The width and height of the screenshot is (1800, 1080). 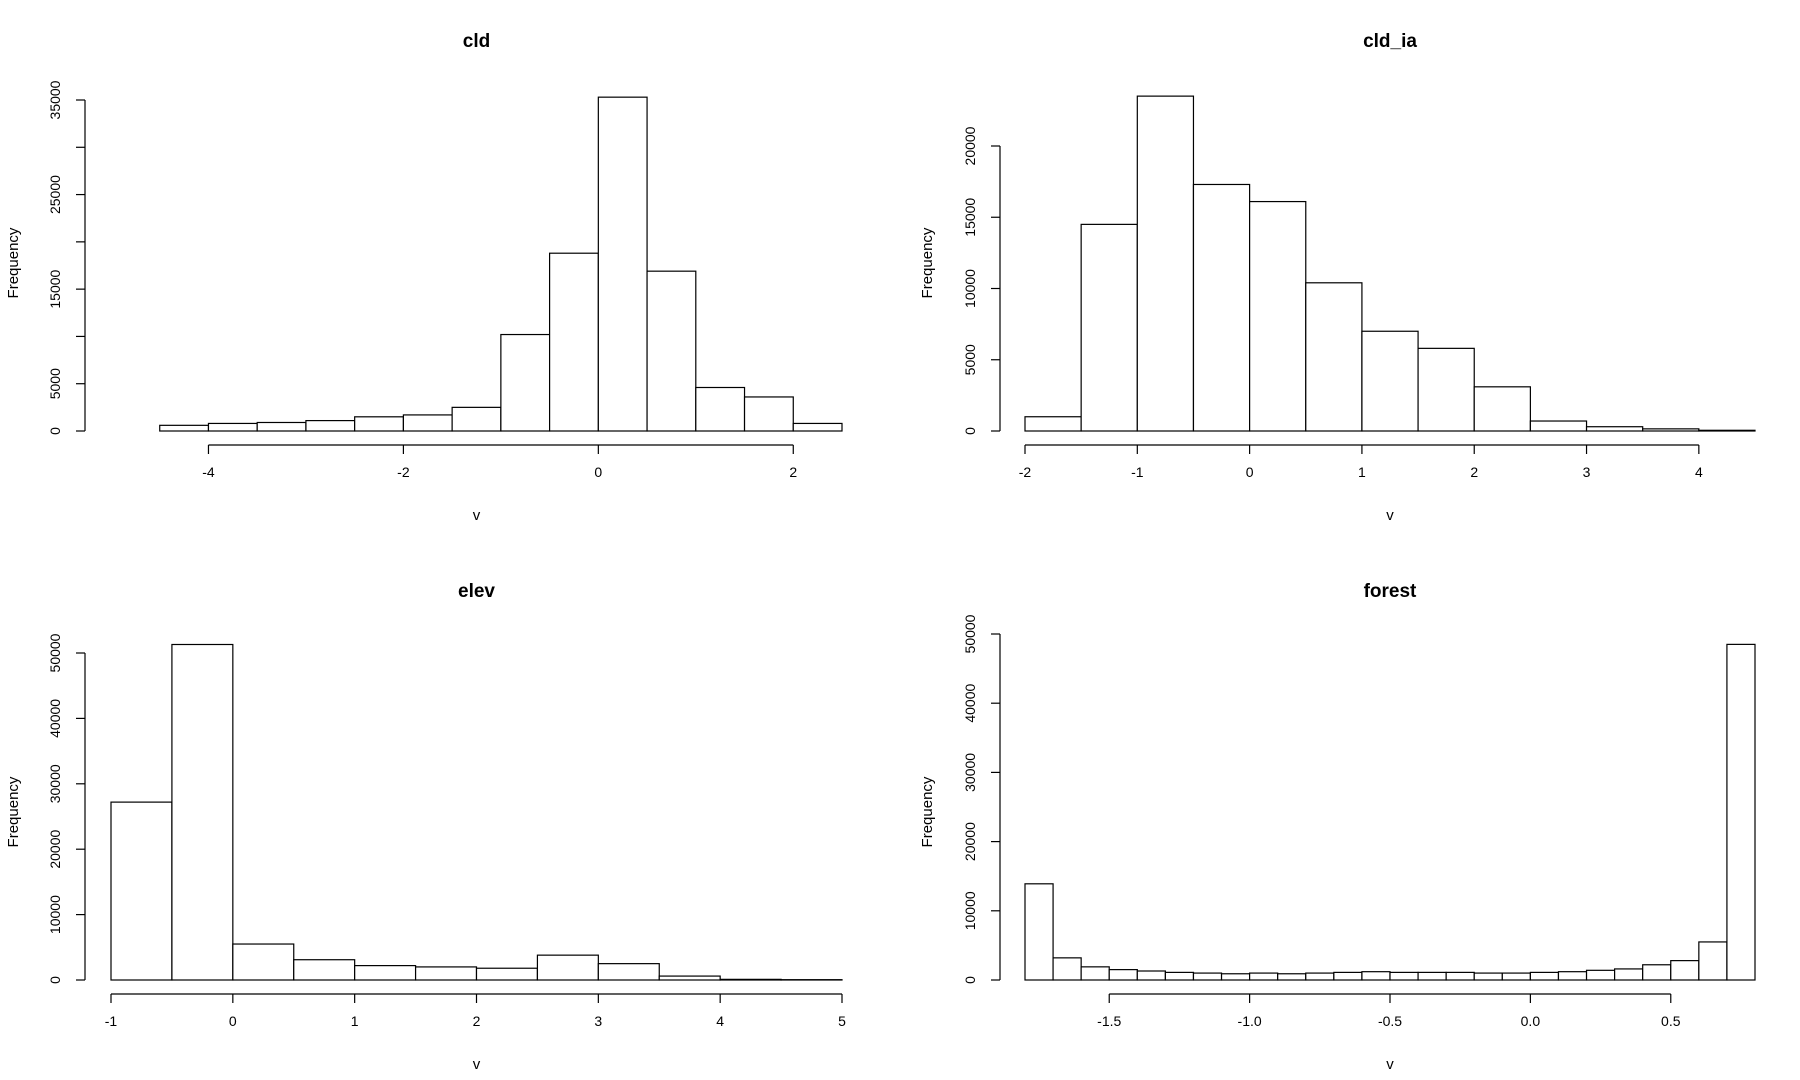 What do you see at coordinates (1390, 41) in the screenshot?
I see `chart-title: cld_ia` at bounding box center [1390, 41].